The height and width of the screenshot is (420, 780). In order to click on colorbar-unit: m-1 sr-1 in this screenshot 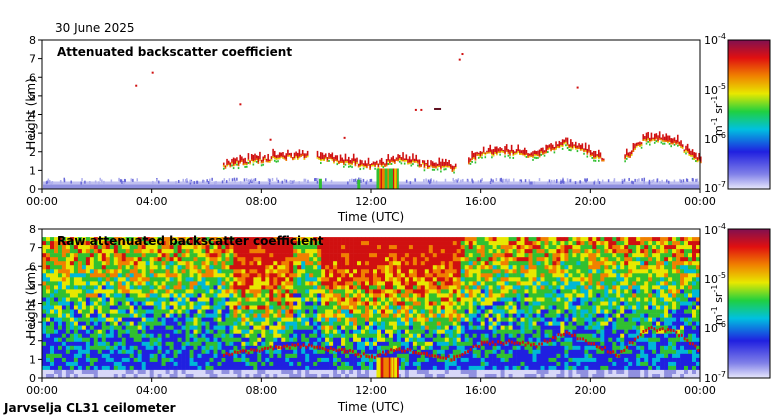, I will do `click(717, 116)`.